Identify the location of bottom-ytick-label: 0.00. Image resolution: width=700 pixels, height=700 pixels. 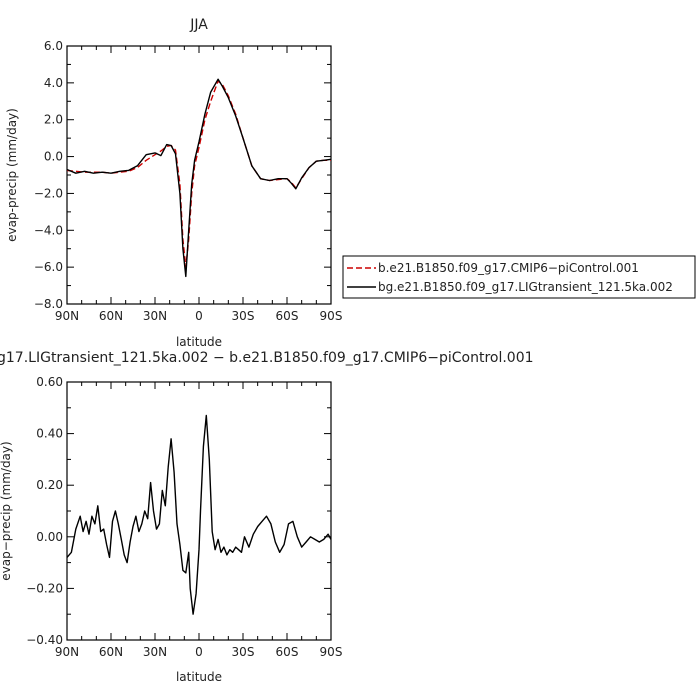
(49, 537).